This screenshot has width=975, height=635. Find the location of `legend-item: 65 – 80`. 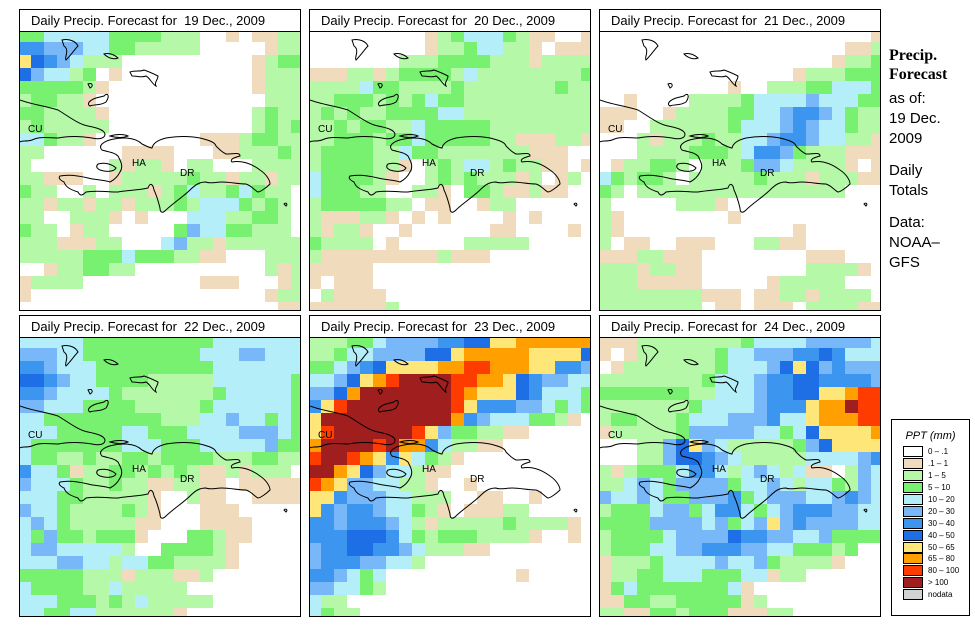

legend-item: 65 – 80 is located at coordinates (936, 559).